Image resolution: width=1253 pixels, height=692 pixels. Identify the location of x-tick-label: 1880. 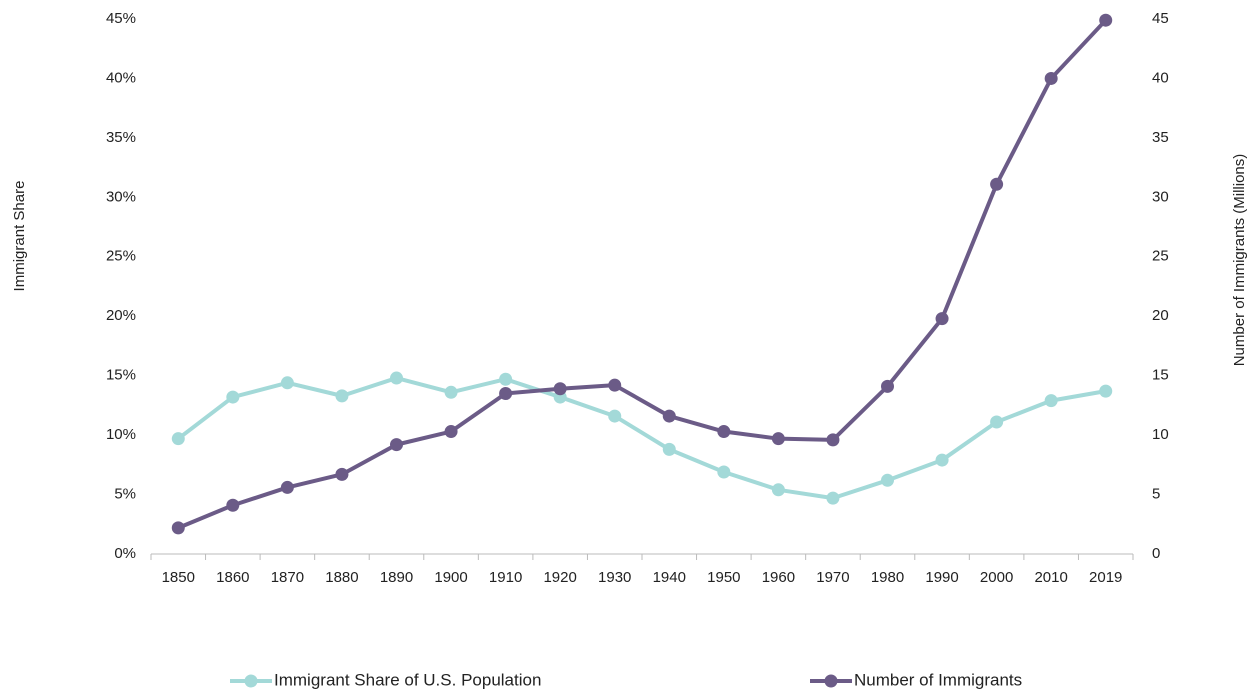
(341, 577).